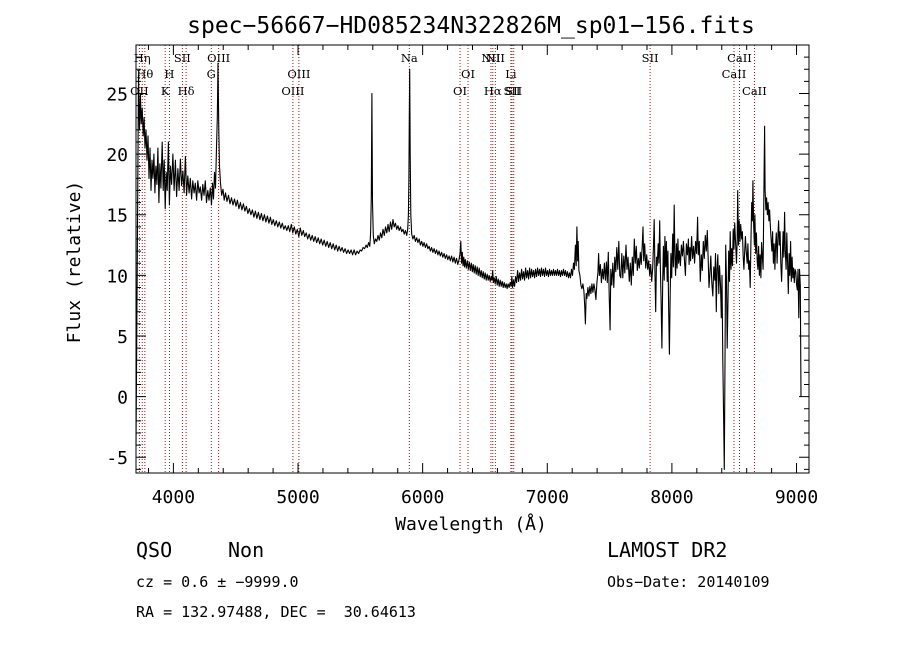  I want to click on line-marker-label: Li, so click(511, 74).